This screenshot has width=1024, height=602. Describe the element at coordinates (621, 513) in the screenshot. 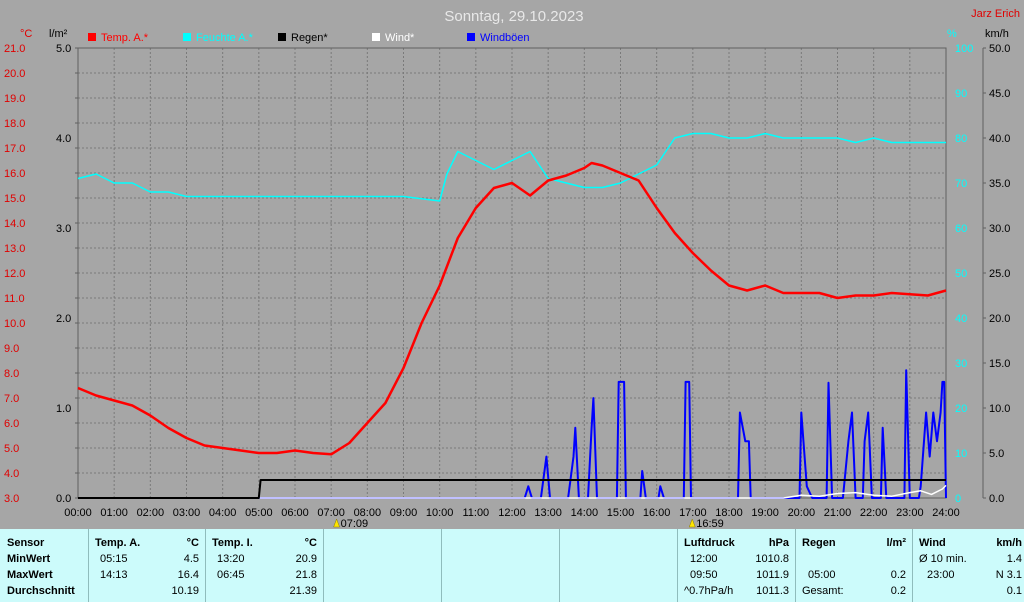

I see `time-tick-label: 15:00` at that location.